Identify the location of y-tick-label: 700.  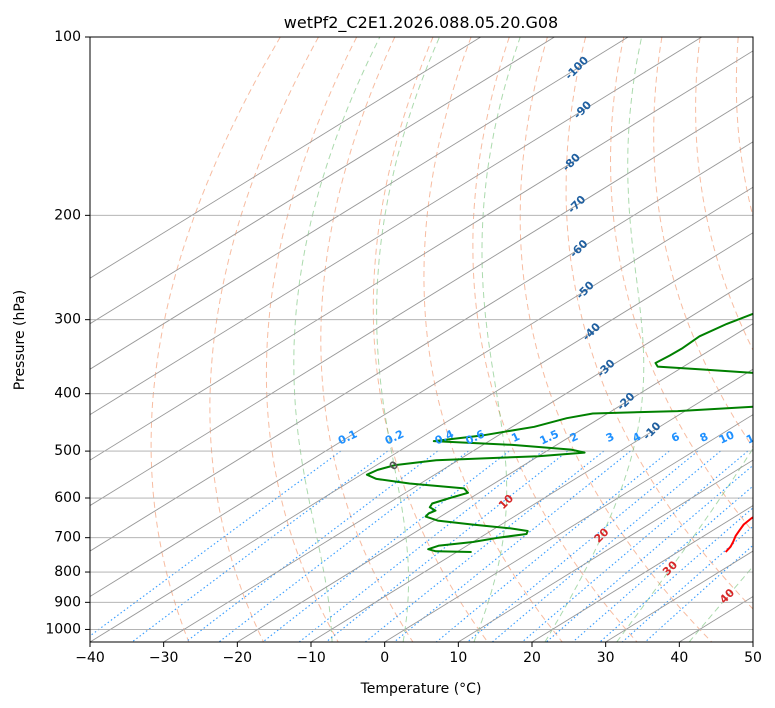
(67, 538).